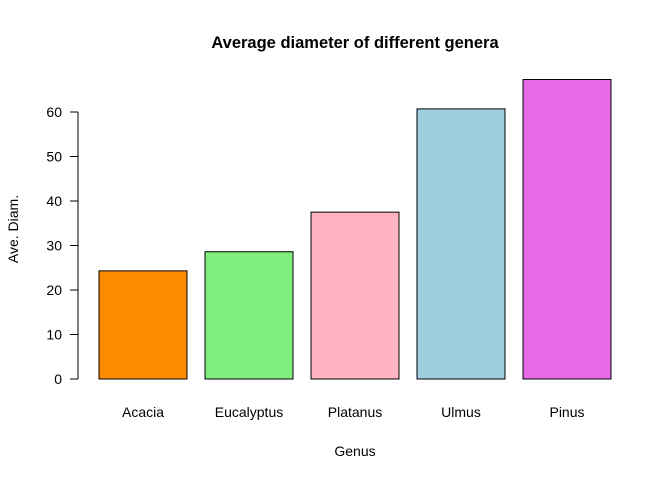 Image resolution: width=672 pixels, height=480 pixels. I want to click on bar-pinus, so click(567, 229).